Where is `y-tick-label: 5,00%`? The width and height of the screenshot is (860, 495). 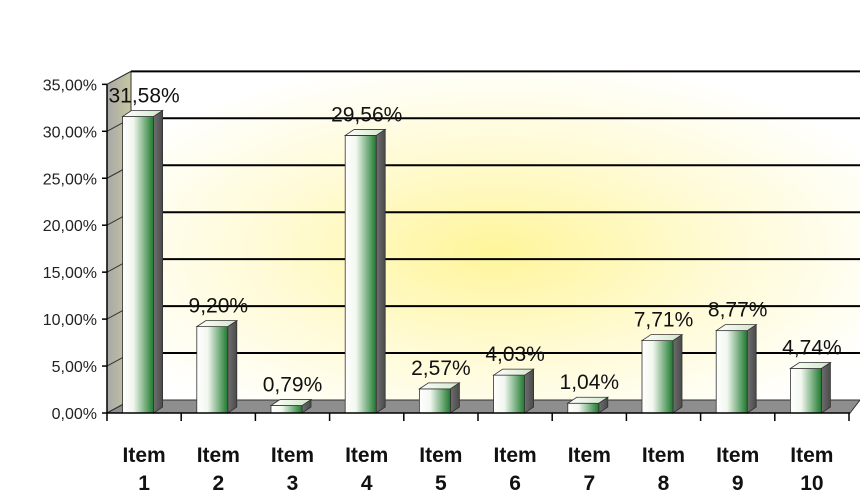
y-tick-label: 5,00% is located at coordinates (74, 367).